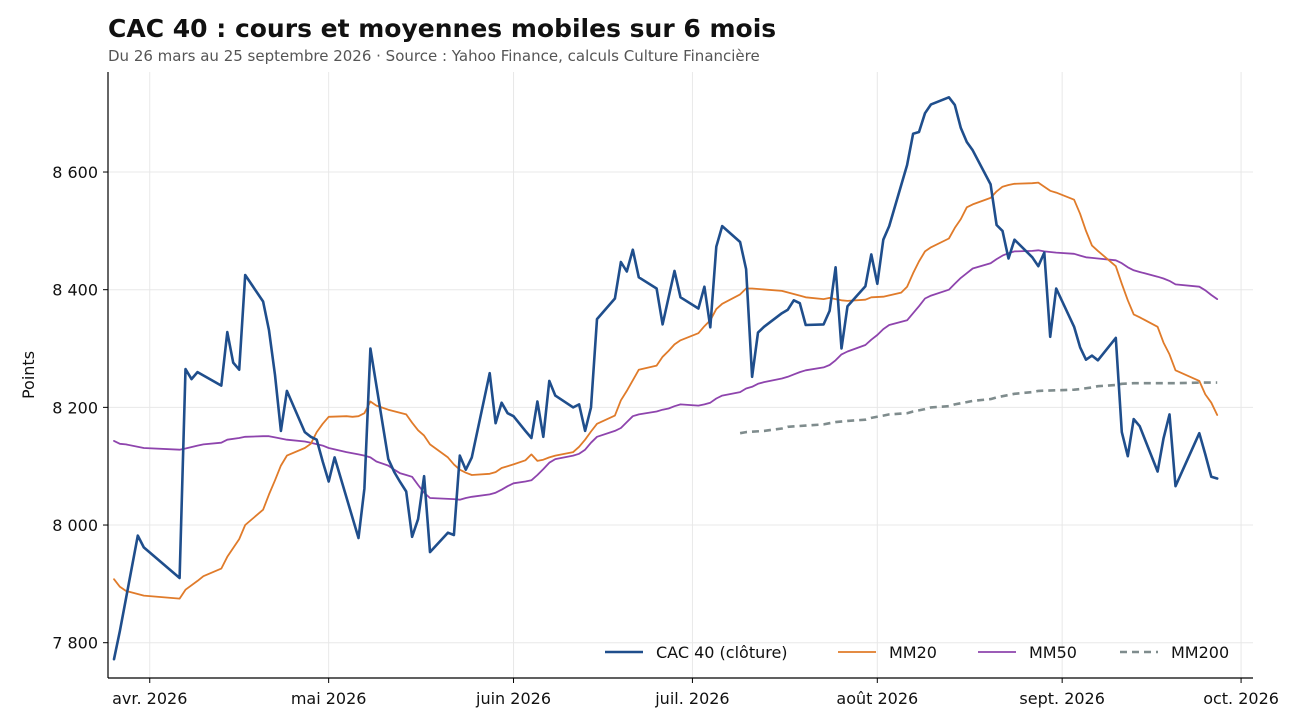  What do you see at coordinates (1053, 652) in the screenshot?
I see `legend-label: MM50` at bounding box center [1053, 652].